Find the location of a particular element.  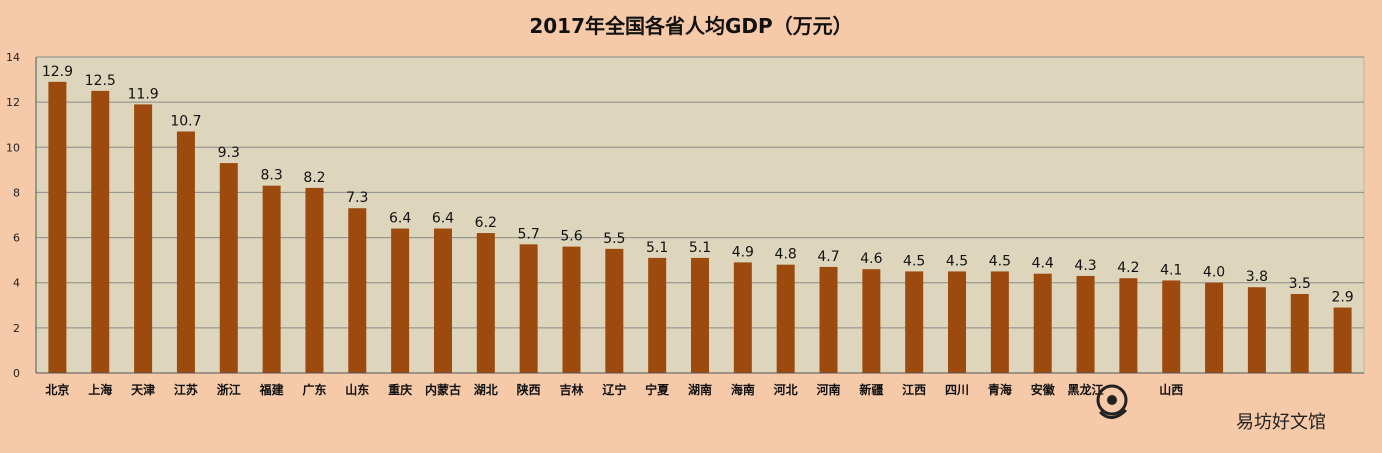

y-tick-label: 0 is located at coordinates (16, 373).